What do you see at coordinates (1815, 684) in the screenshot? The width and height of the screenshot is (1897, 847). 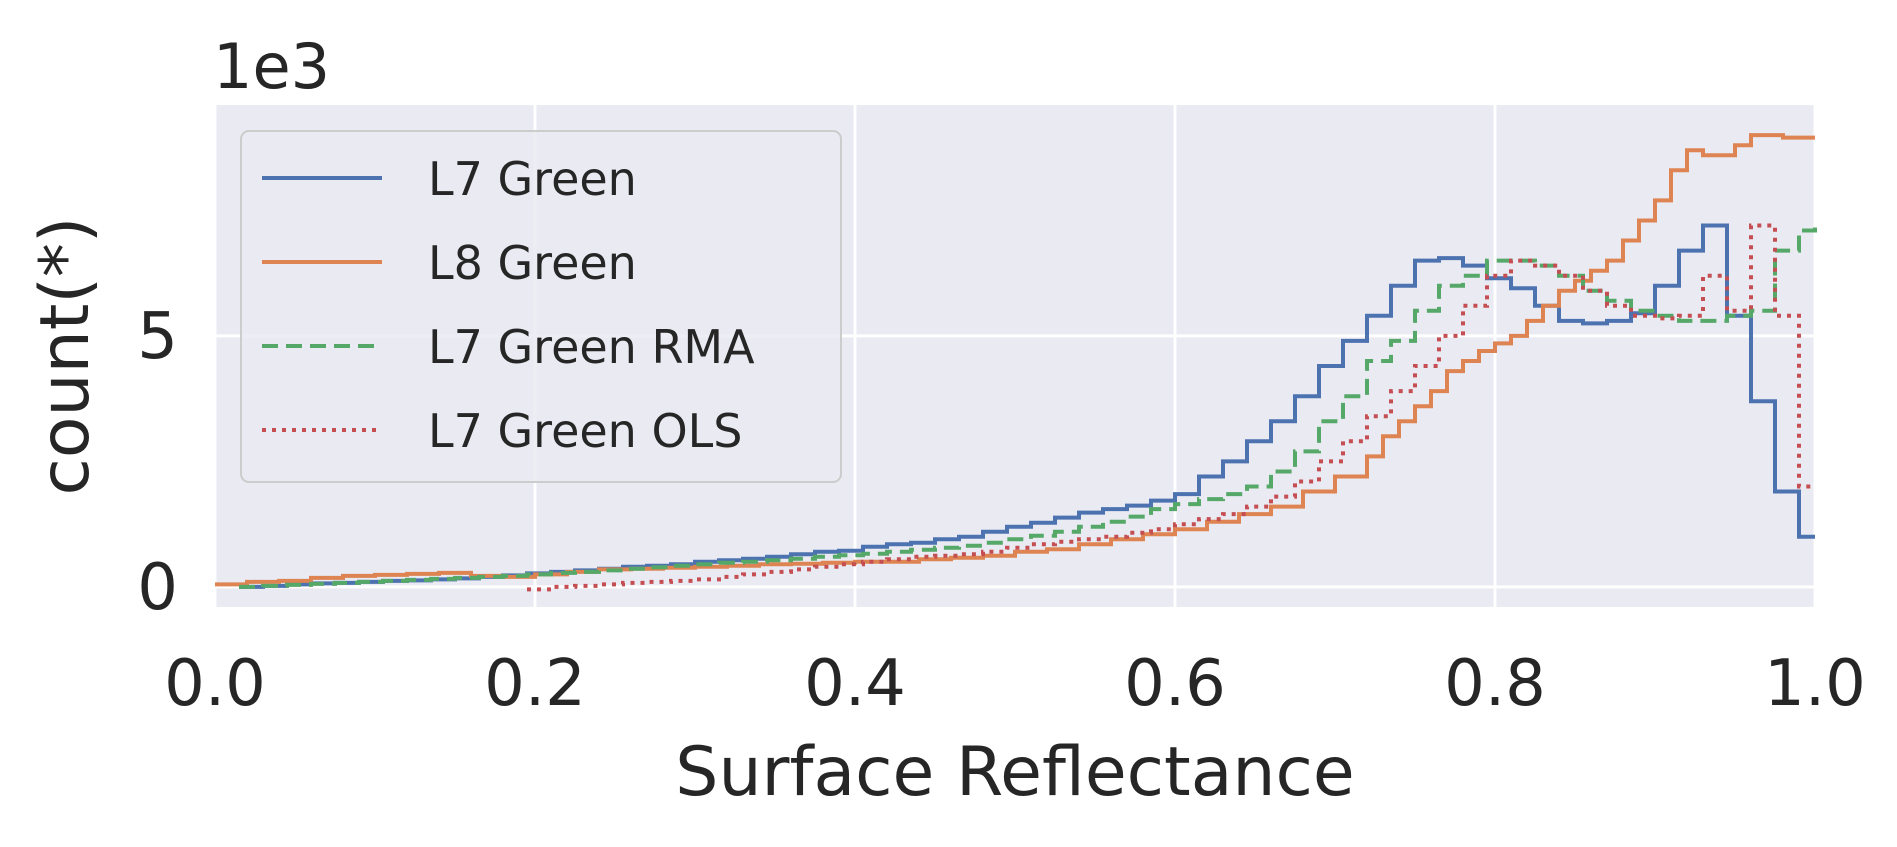 I see `x-tick-label: 1.0` at bounding box center [1815, 684].